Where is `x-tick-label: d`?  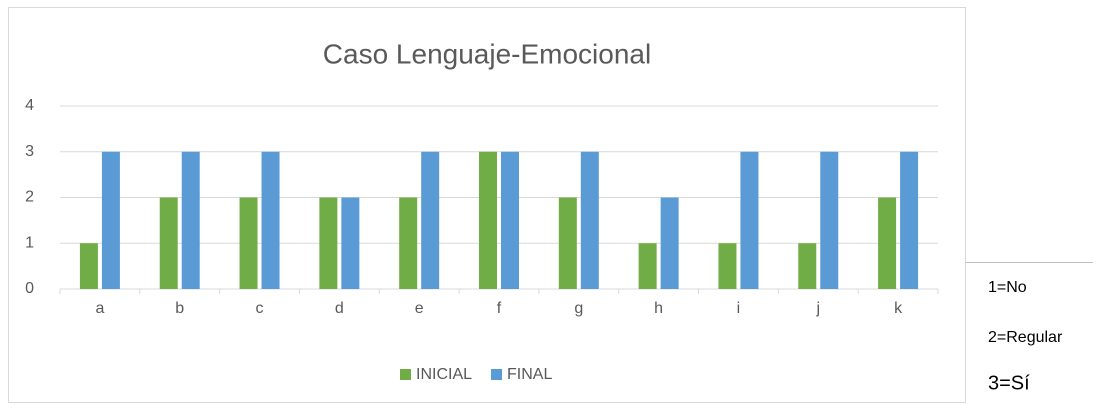
x-tick-label: d is located at coordinates (339, 308).